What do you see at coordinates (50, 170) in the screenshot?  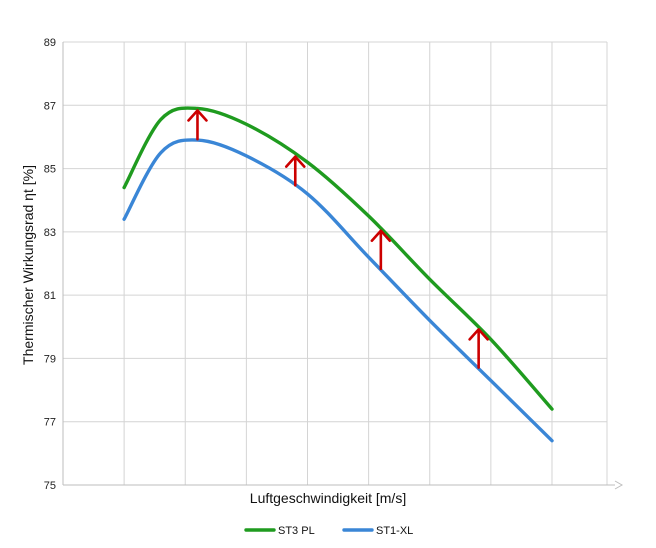 I see `y-tick-label: 85` at bounding box center [50, 170].